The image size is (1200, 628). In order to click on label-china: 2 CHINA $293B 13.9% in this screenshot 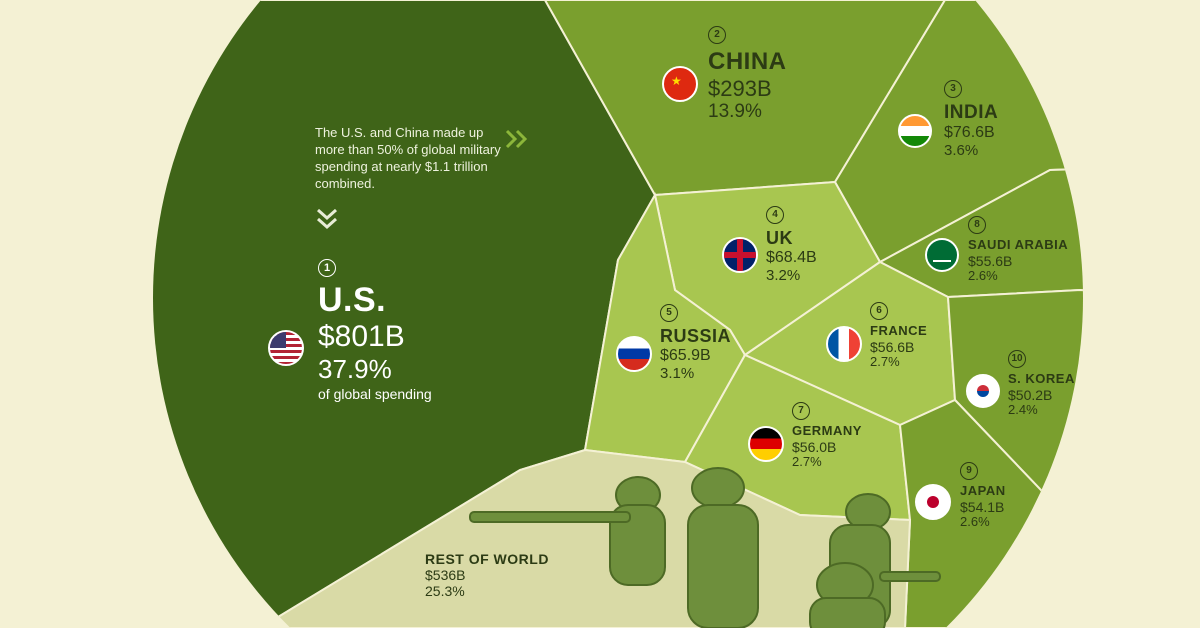, I will do `click(747, 73)`.